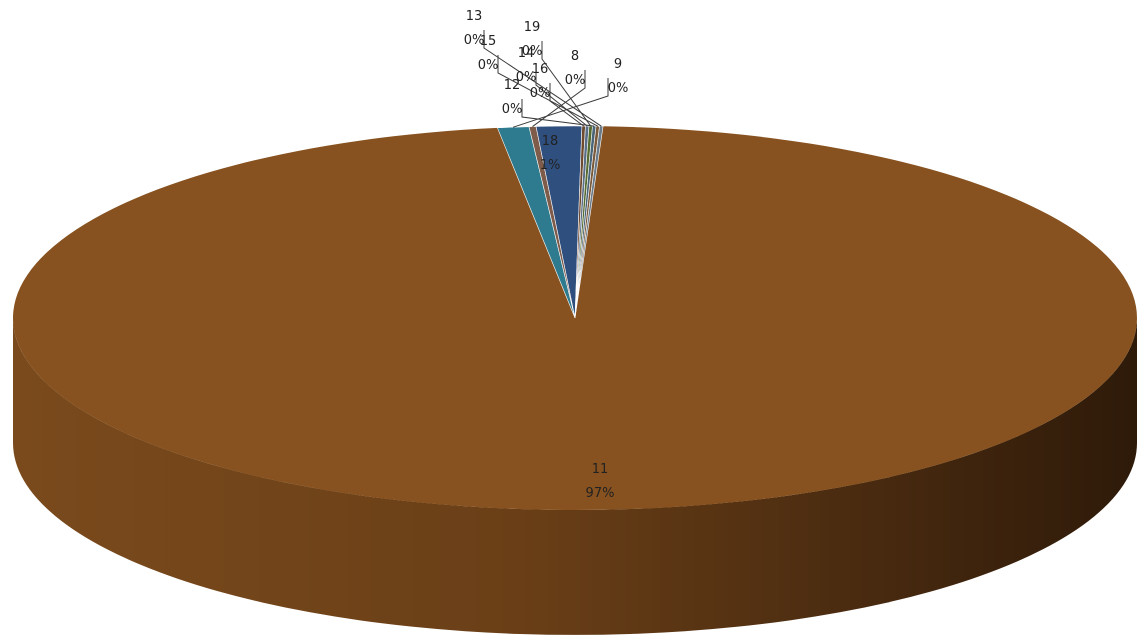 This screenshot has height=642, width=1138. I want to click on data-label-percent-14: 0%, so click(526, 77).